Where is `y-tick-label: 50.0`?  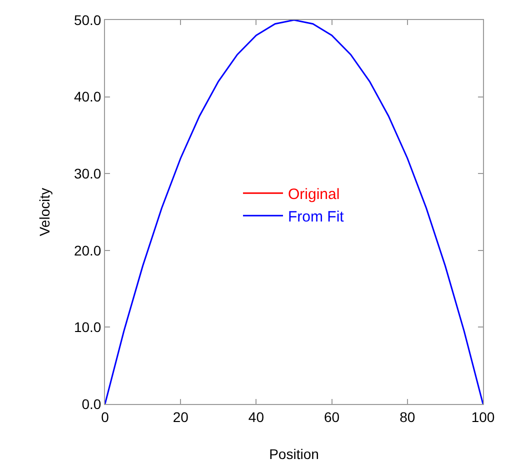 y-tick-label: 50.0 is located at coordinates (88, 20).